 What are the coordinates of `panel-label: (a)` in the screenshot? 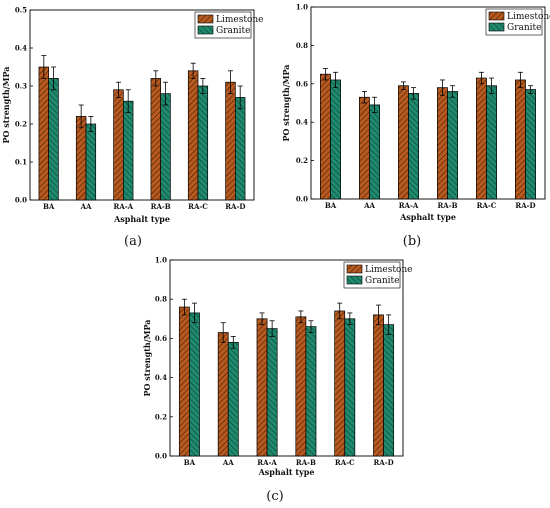 It's located at (133, 241).